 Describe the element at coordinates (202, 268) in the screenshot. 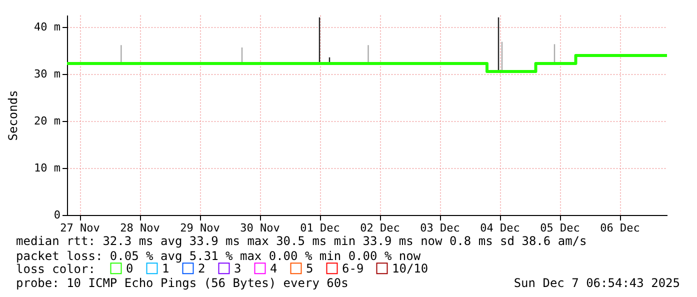

I see `legend-label: 2` at that location.